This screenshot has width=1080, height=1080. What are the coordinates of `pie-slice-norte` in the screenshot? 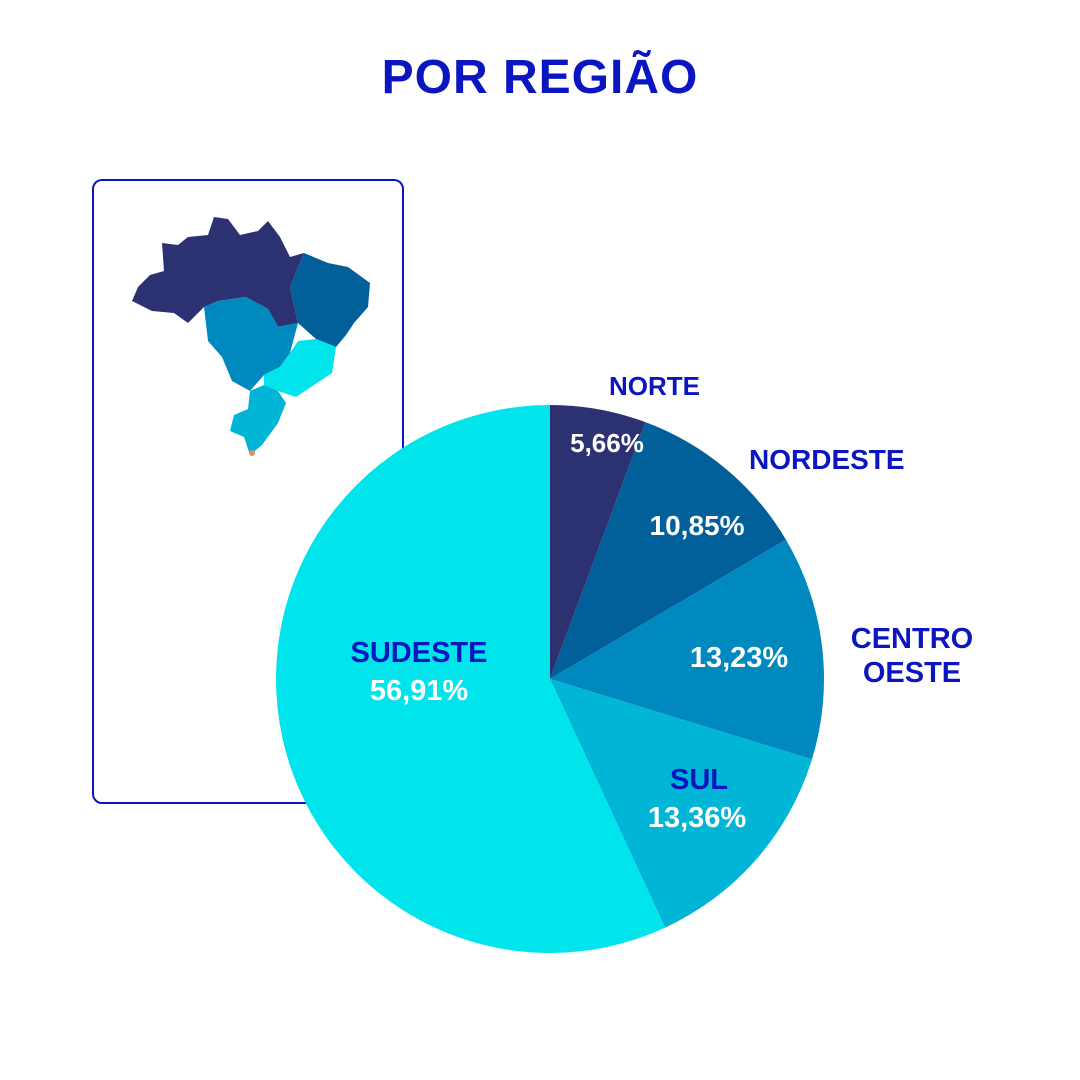 It's located at (598, 541).